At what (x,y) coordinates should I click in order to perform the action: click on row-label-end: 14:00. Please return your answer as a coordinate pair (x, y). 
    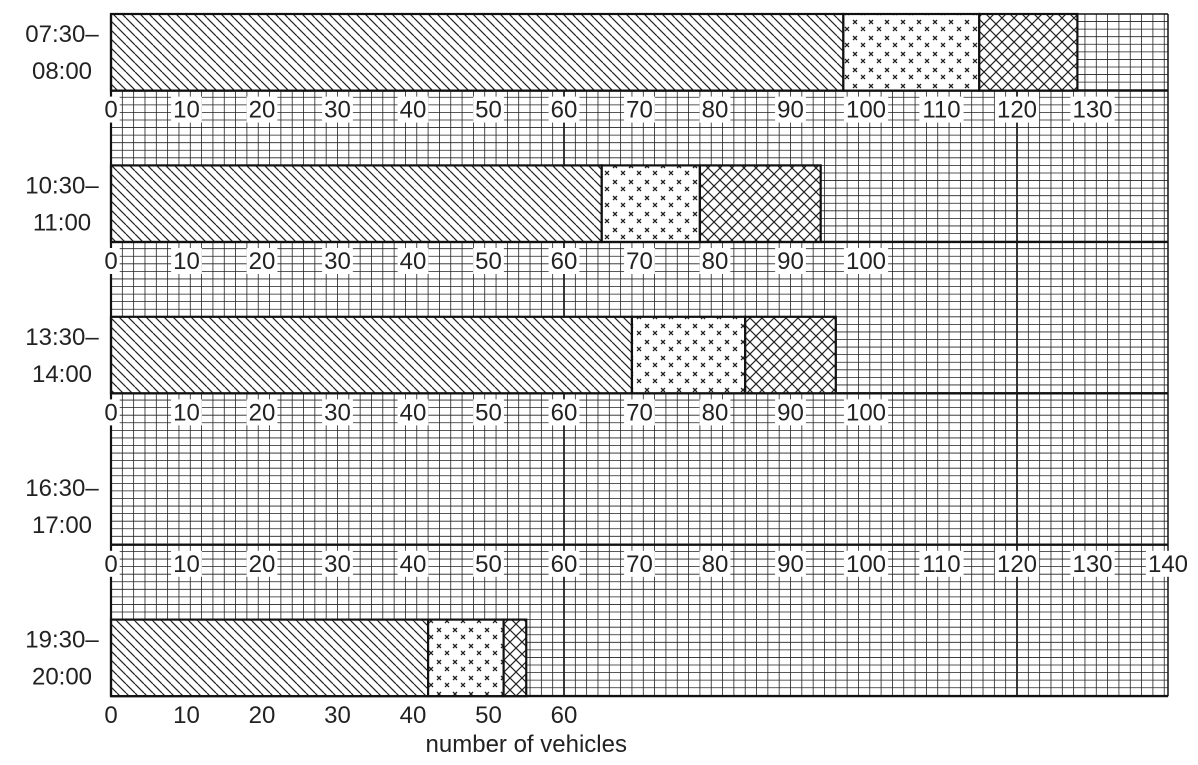
    Looking at the image, I should click on (62, 374).